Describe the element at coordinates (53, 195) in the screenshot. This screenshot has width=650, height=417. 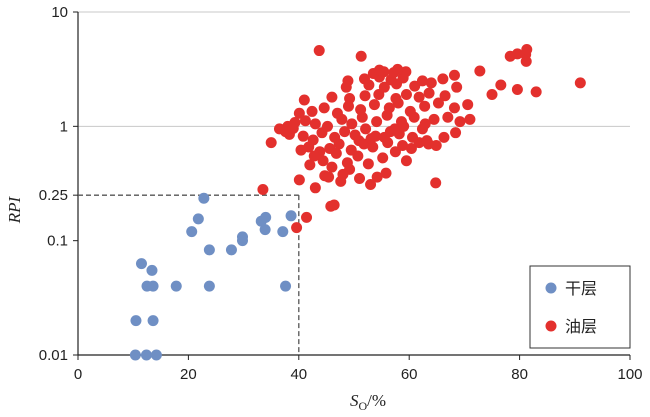
I see `y-tick-label-2: 0.25` at that location.